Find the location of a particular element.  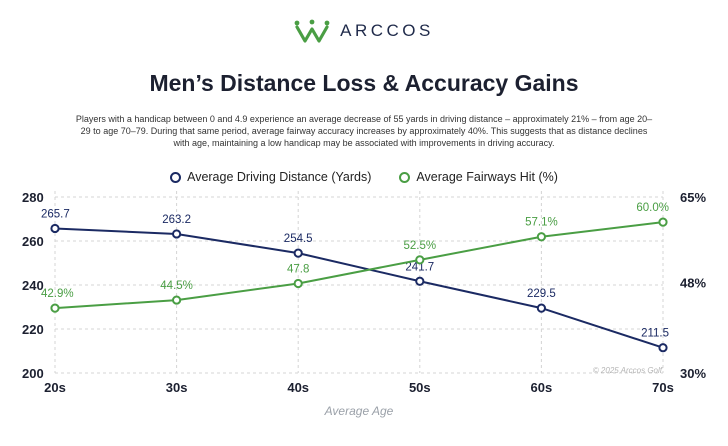

legend-marker-fairways is located at coordinates (405, 177).